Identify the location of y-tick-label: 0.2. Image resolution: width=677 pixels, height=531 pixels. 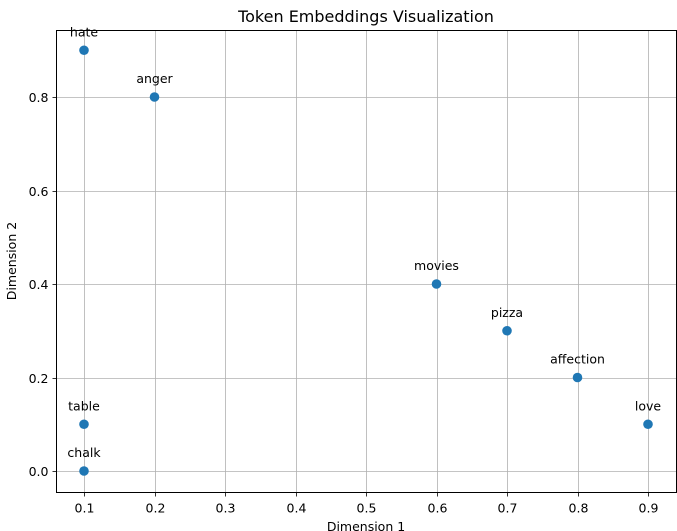
(39, 378).